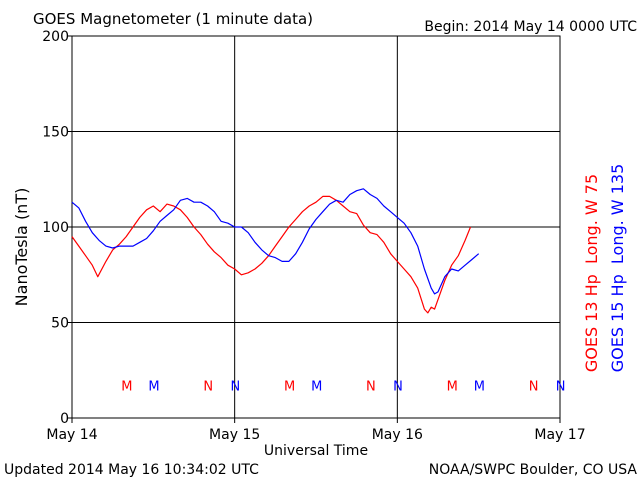 This screenshot has width=640, height=480. I want to click on y-tick-label: 50, so click(60, 324).